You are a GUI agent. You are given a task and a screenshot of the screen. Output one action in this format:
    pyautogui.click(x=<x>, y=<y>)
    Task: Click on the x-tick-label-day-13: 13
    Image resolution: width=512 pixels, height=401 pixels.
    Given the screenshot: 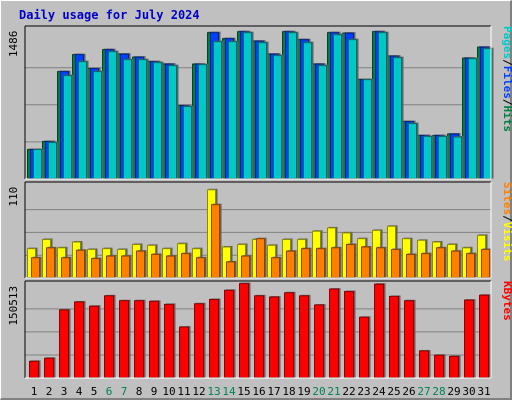 What is the action you would take?
    pyautogui.click(x=213, y=391)
    